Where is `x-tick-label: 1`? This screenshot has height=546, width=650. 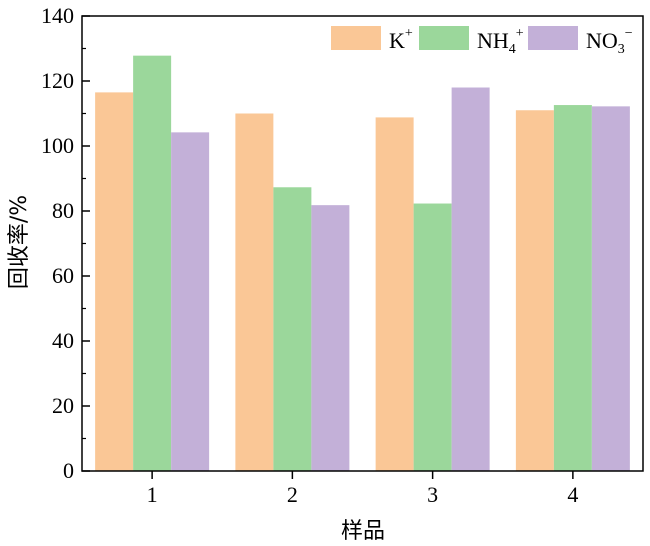 x-tick-label: 1 is located at coordinates (152, 494).